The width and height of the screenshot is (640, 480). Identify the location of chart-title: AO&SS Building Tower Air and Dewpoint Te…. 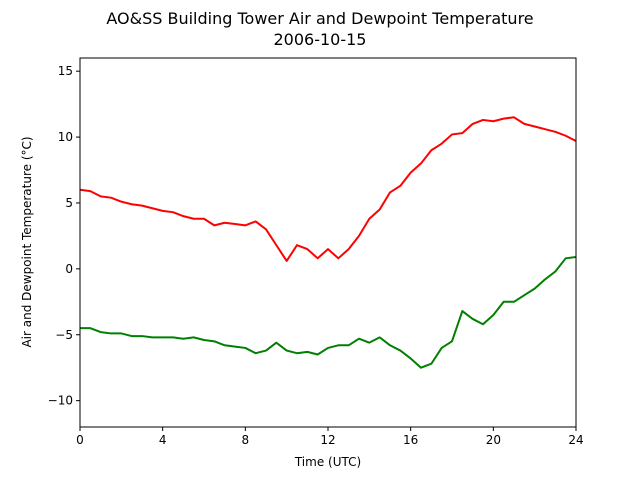
(319, 18).